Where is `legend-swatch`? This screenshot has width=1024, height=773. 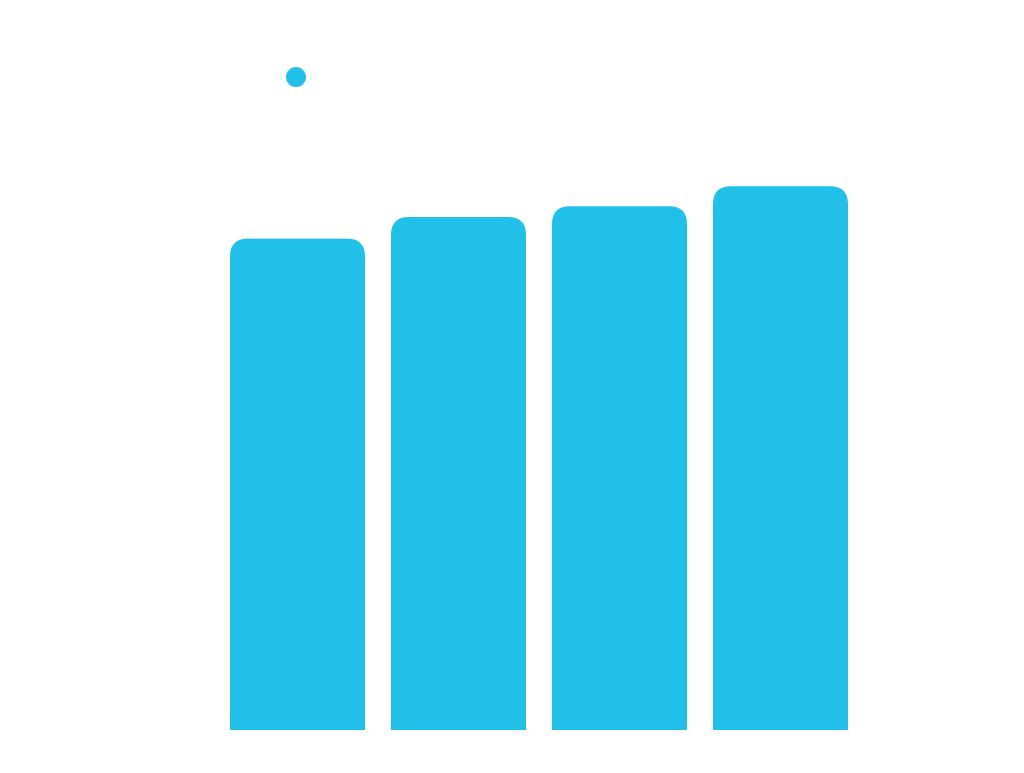 legend-swatch is located at coordinates (296, 77).